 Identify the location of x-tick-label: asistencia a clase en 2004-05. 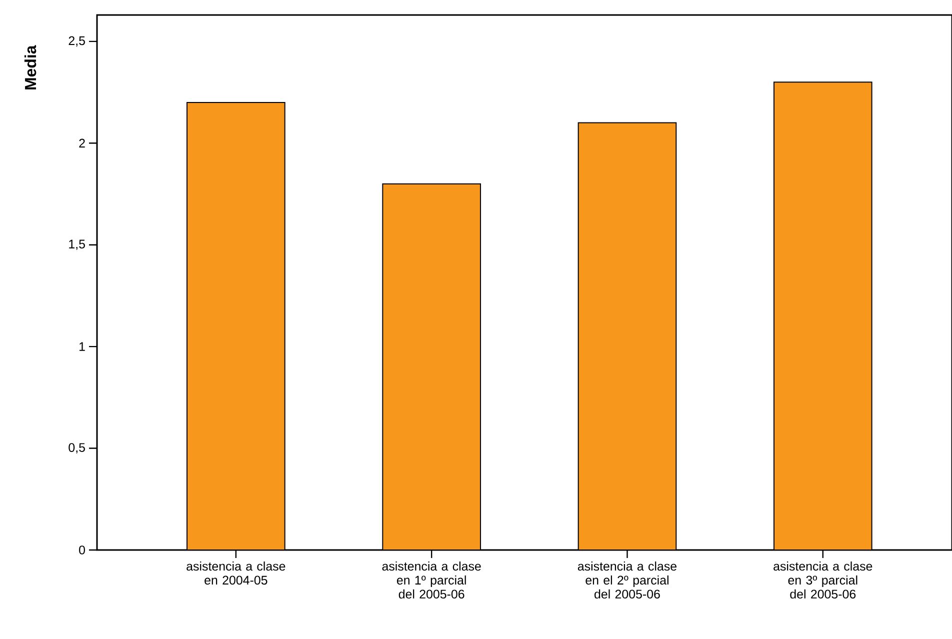
(236, 573).